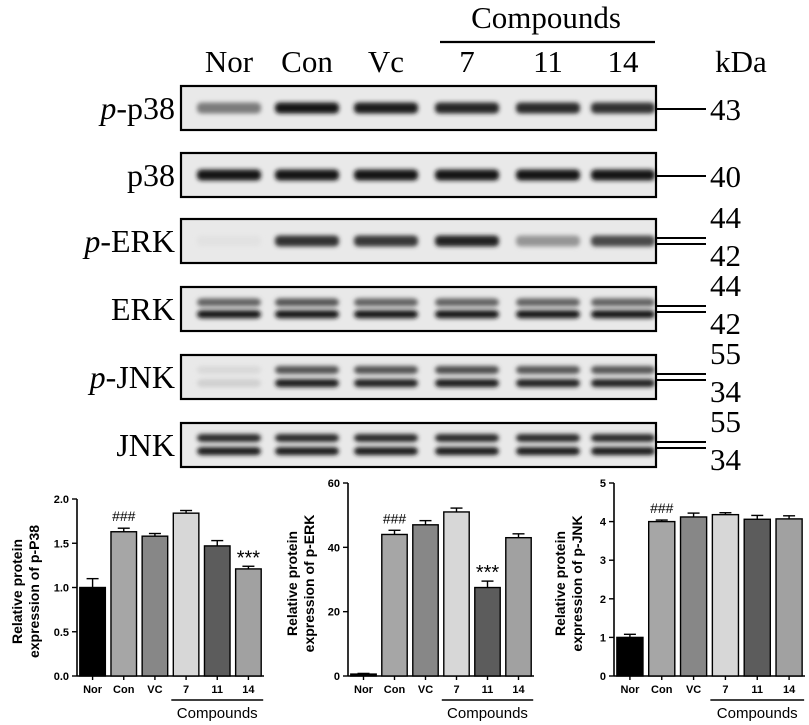 The width and height of the screenshot is (809, 725). What do you see at coordinates (603, 484) in the screenshot?
I see `y-tick-label: 5` at bounding box center [603, 484].